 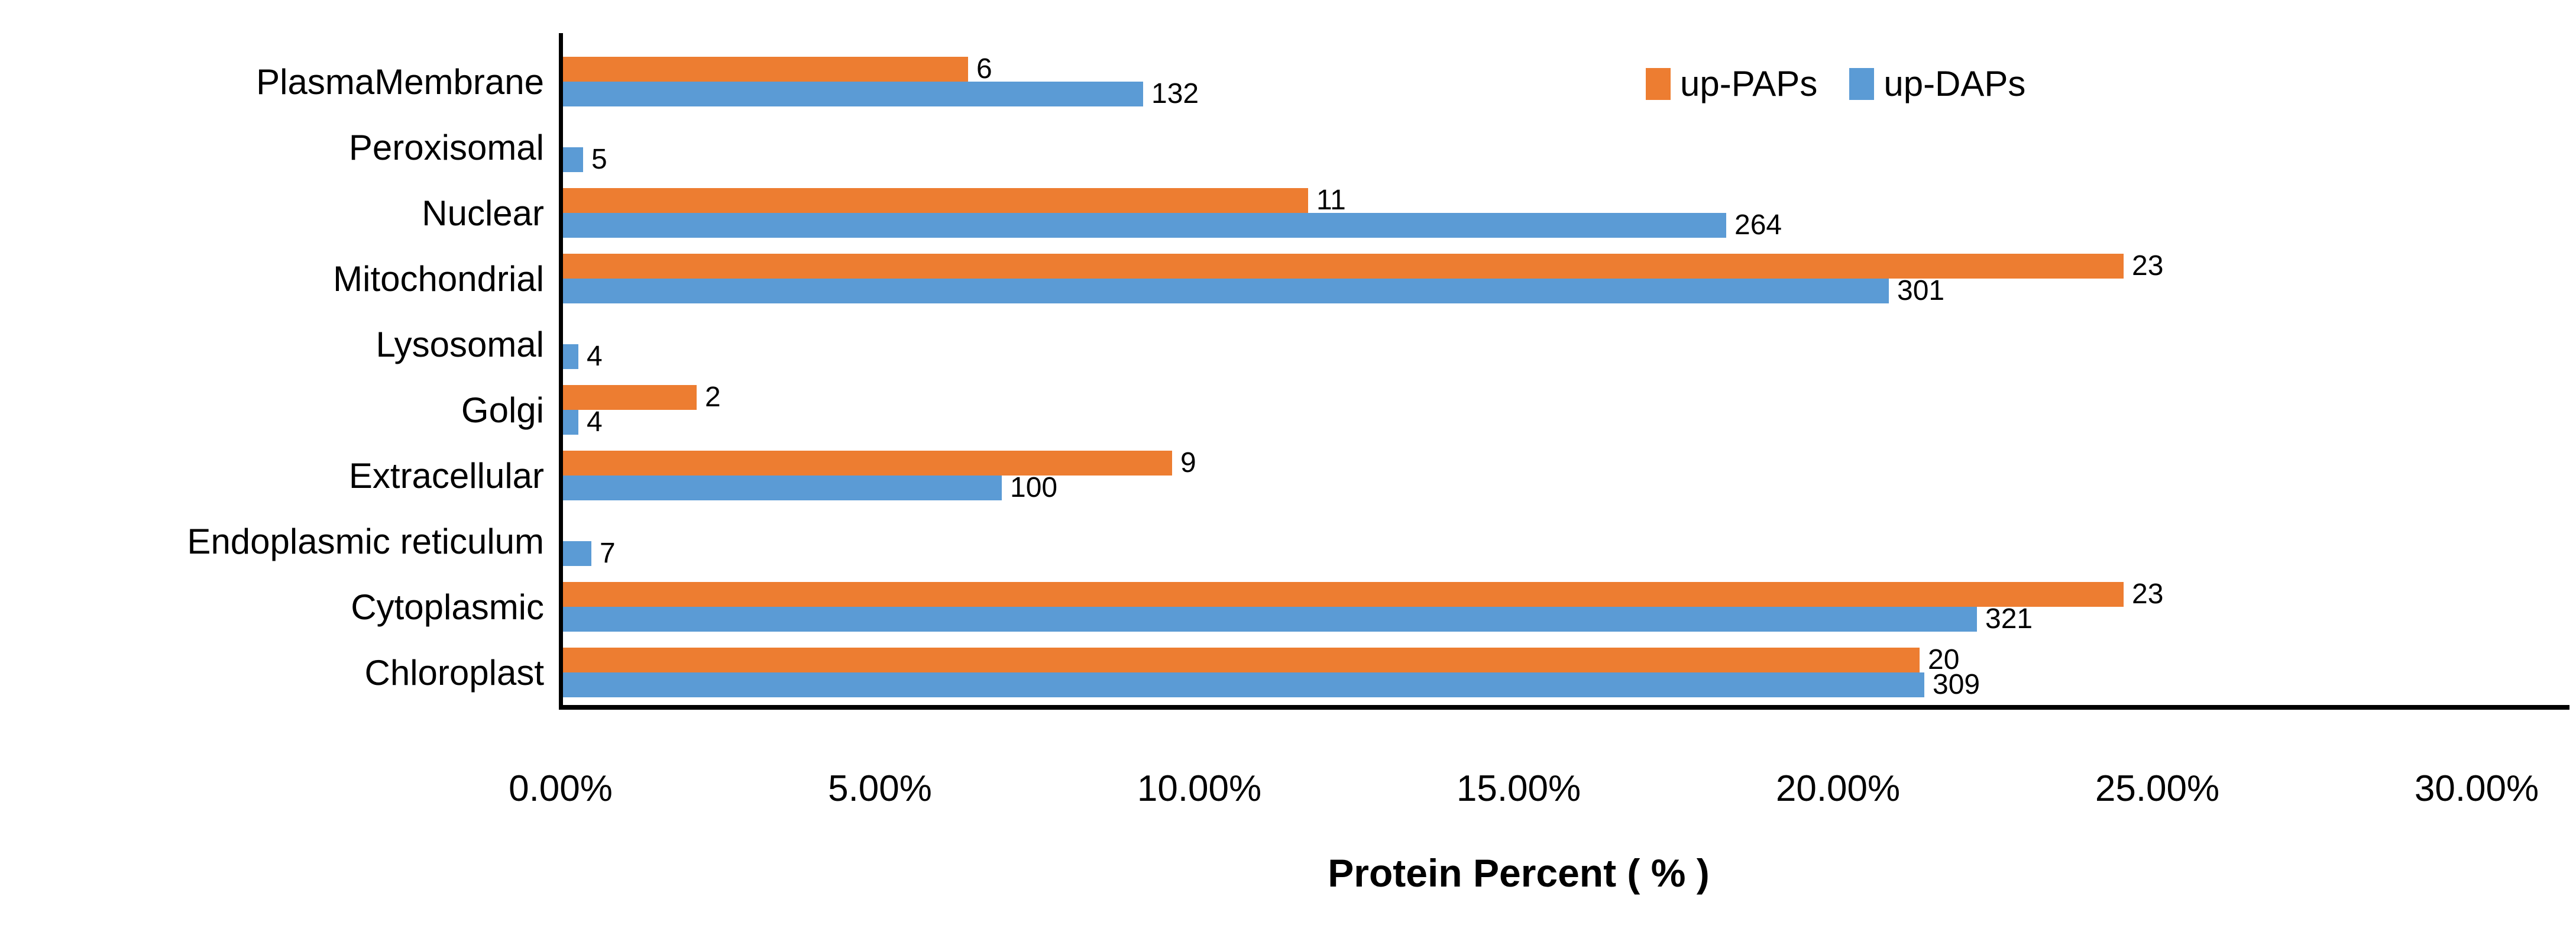 I want to click on bar-up-daps-peroxisomal, so click(x=572, y=160).